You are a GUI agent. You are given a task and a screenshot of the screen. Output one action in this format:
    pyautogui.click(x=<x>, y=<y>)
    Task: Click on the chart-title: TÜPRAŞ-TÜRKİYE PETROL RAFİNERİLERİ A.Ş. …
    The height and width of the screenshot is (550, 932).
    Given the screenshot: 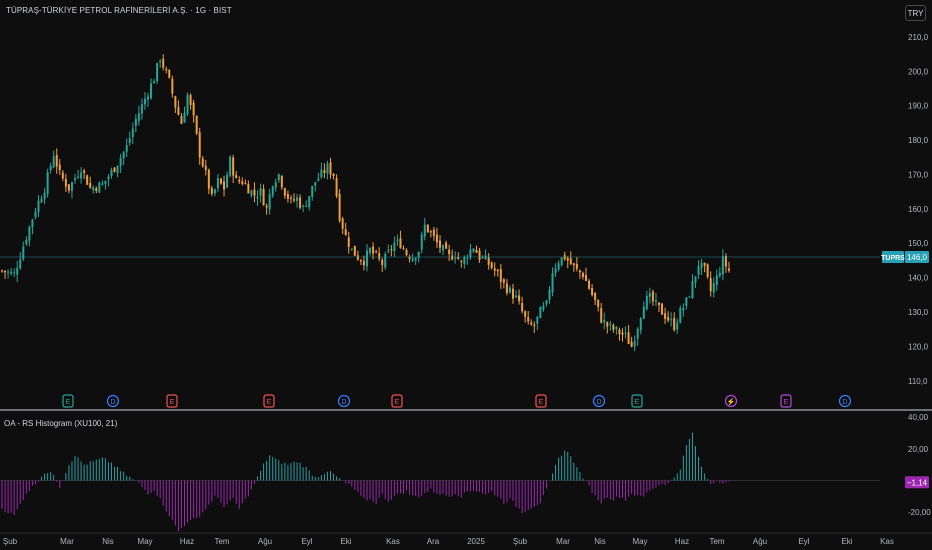 What is the action you would take?
    pyautogui.click(x=119, y=10)
    